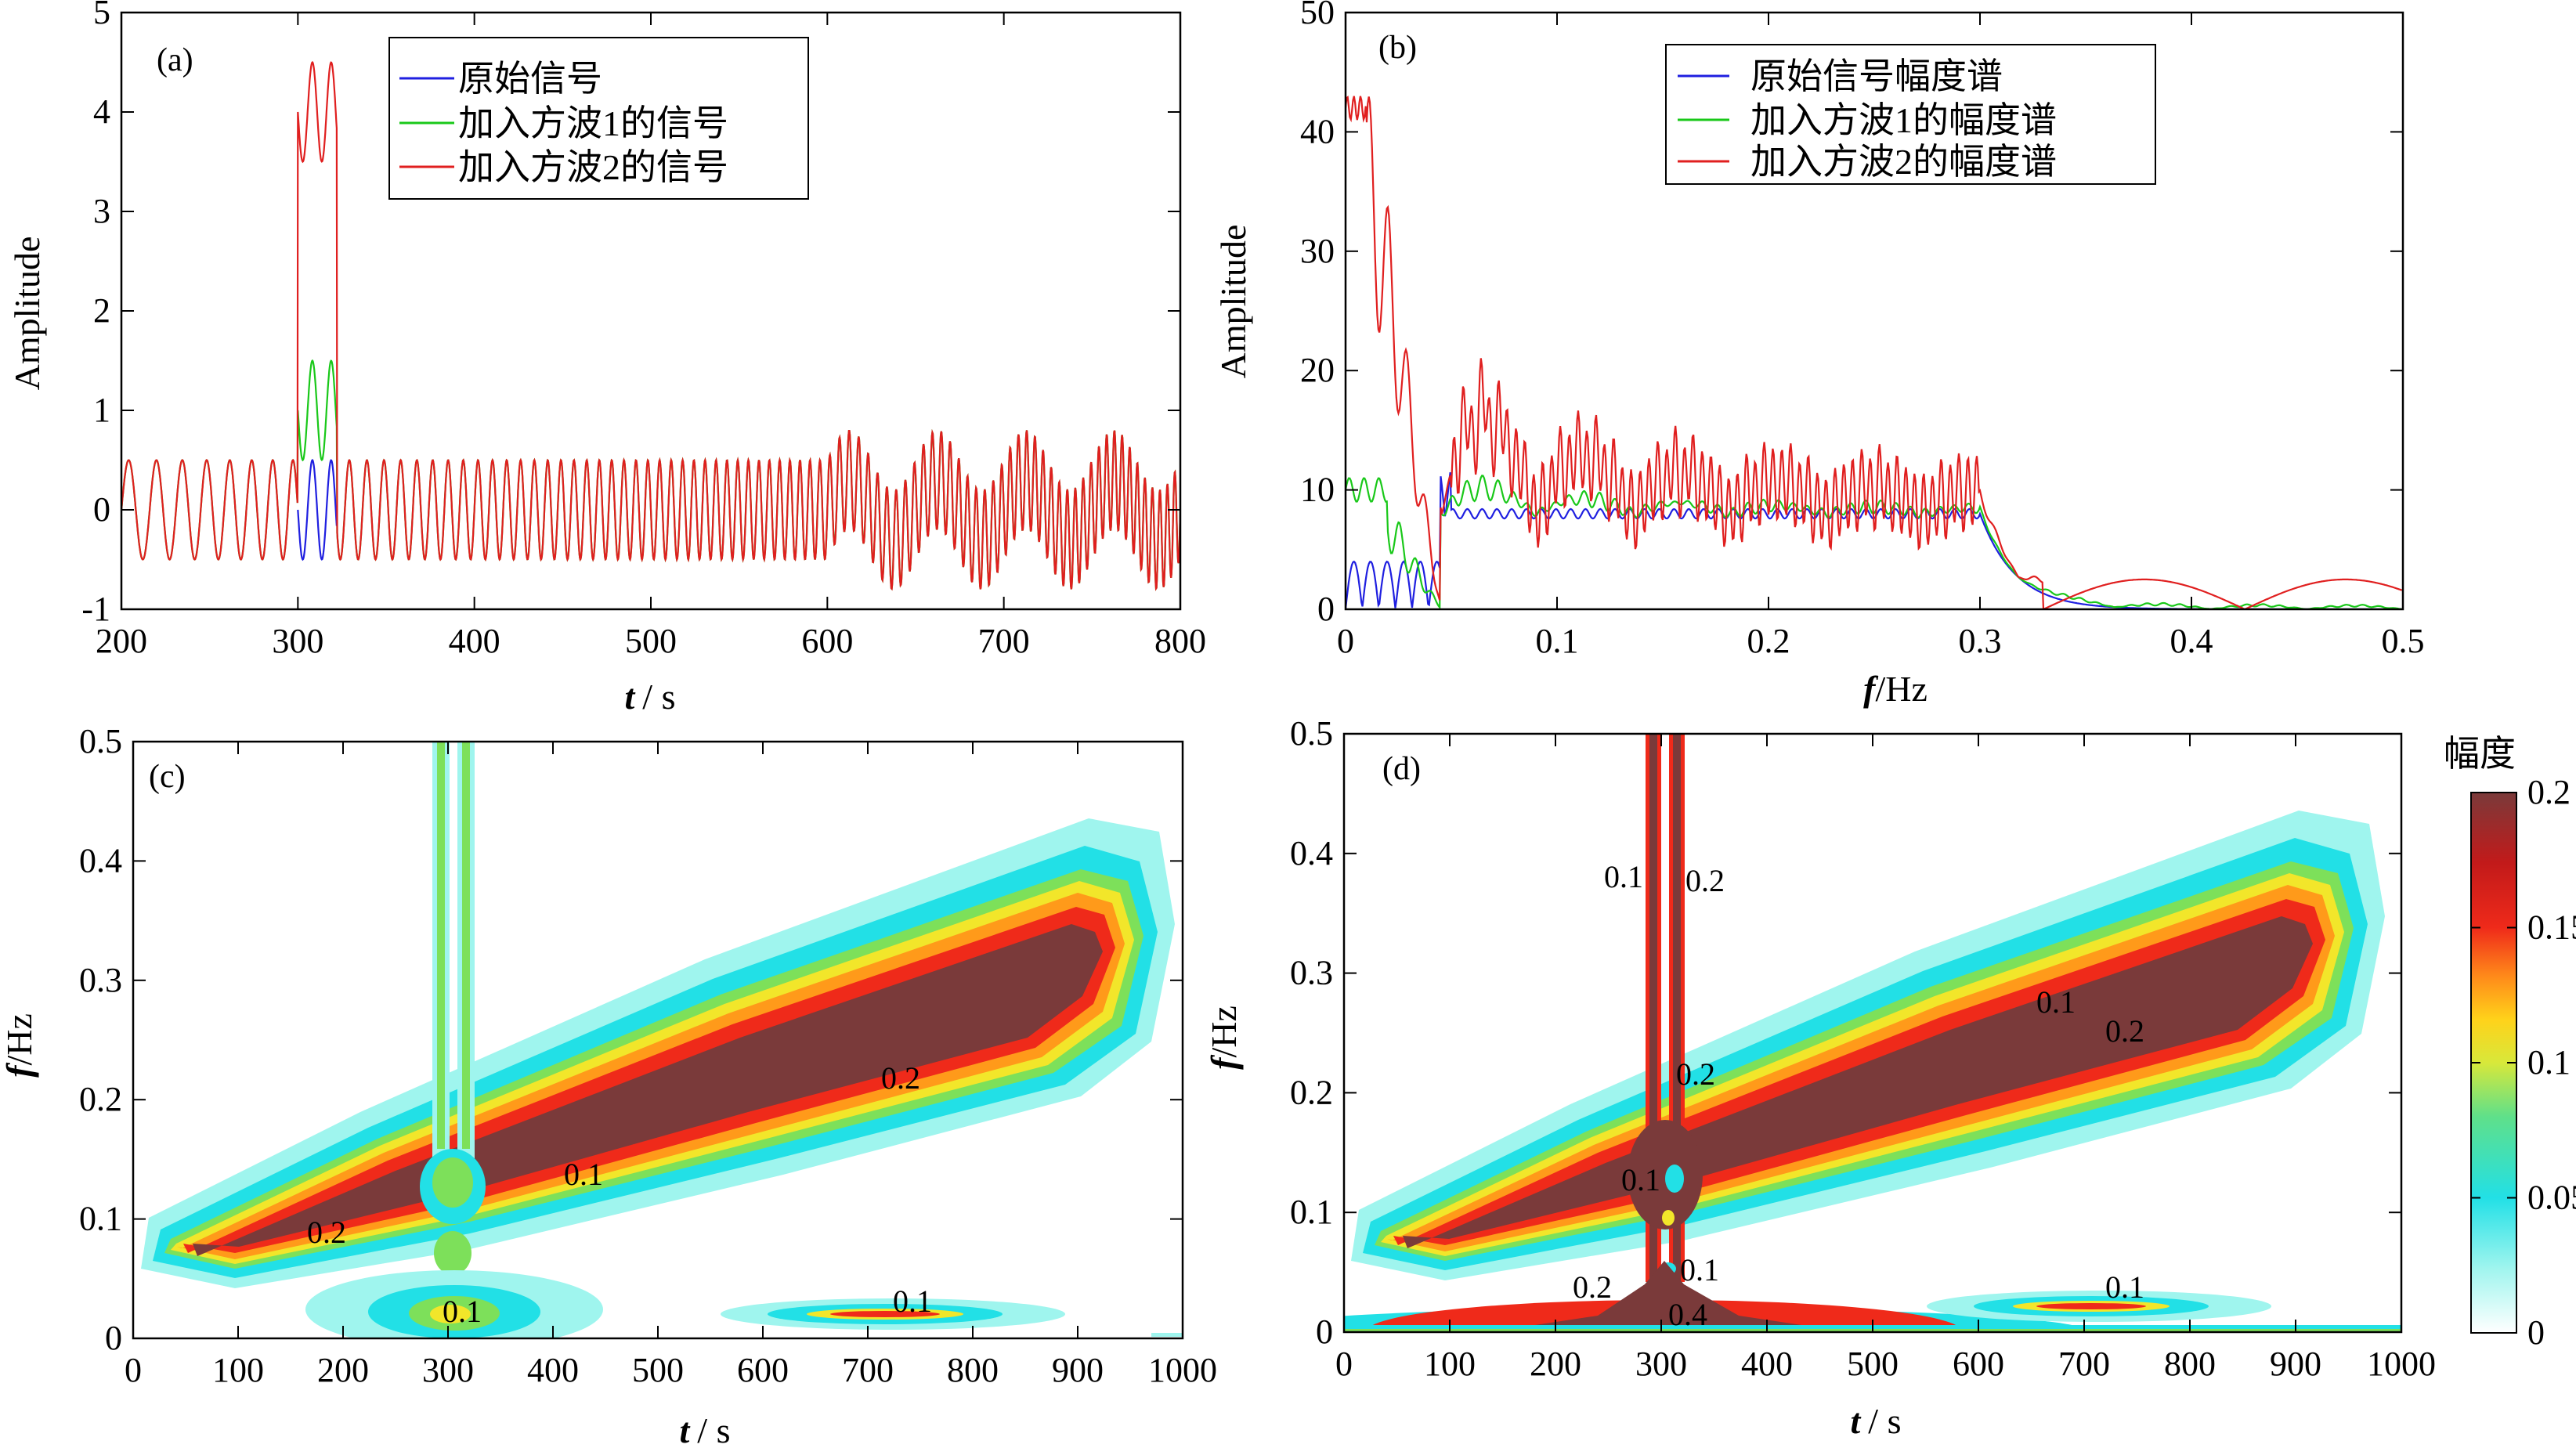  What do you see at coordinates (530, 79) in the screenshot?
I see `legend-a-original: 原始信号` at bounding box center [530, 79].